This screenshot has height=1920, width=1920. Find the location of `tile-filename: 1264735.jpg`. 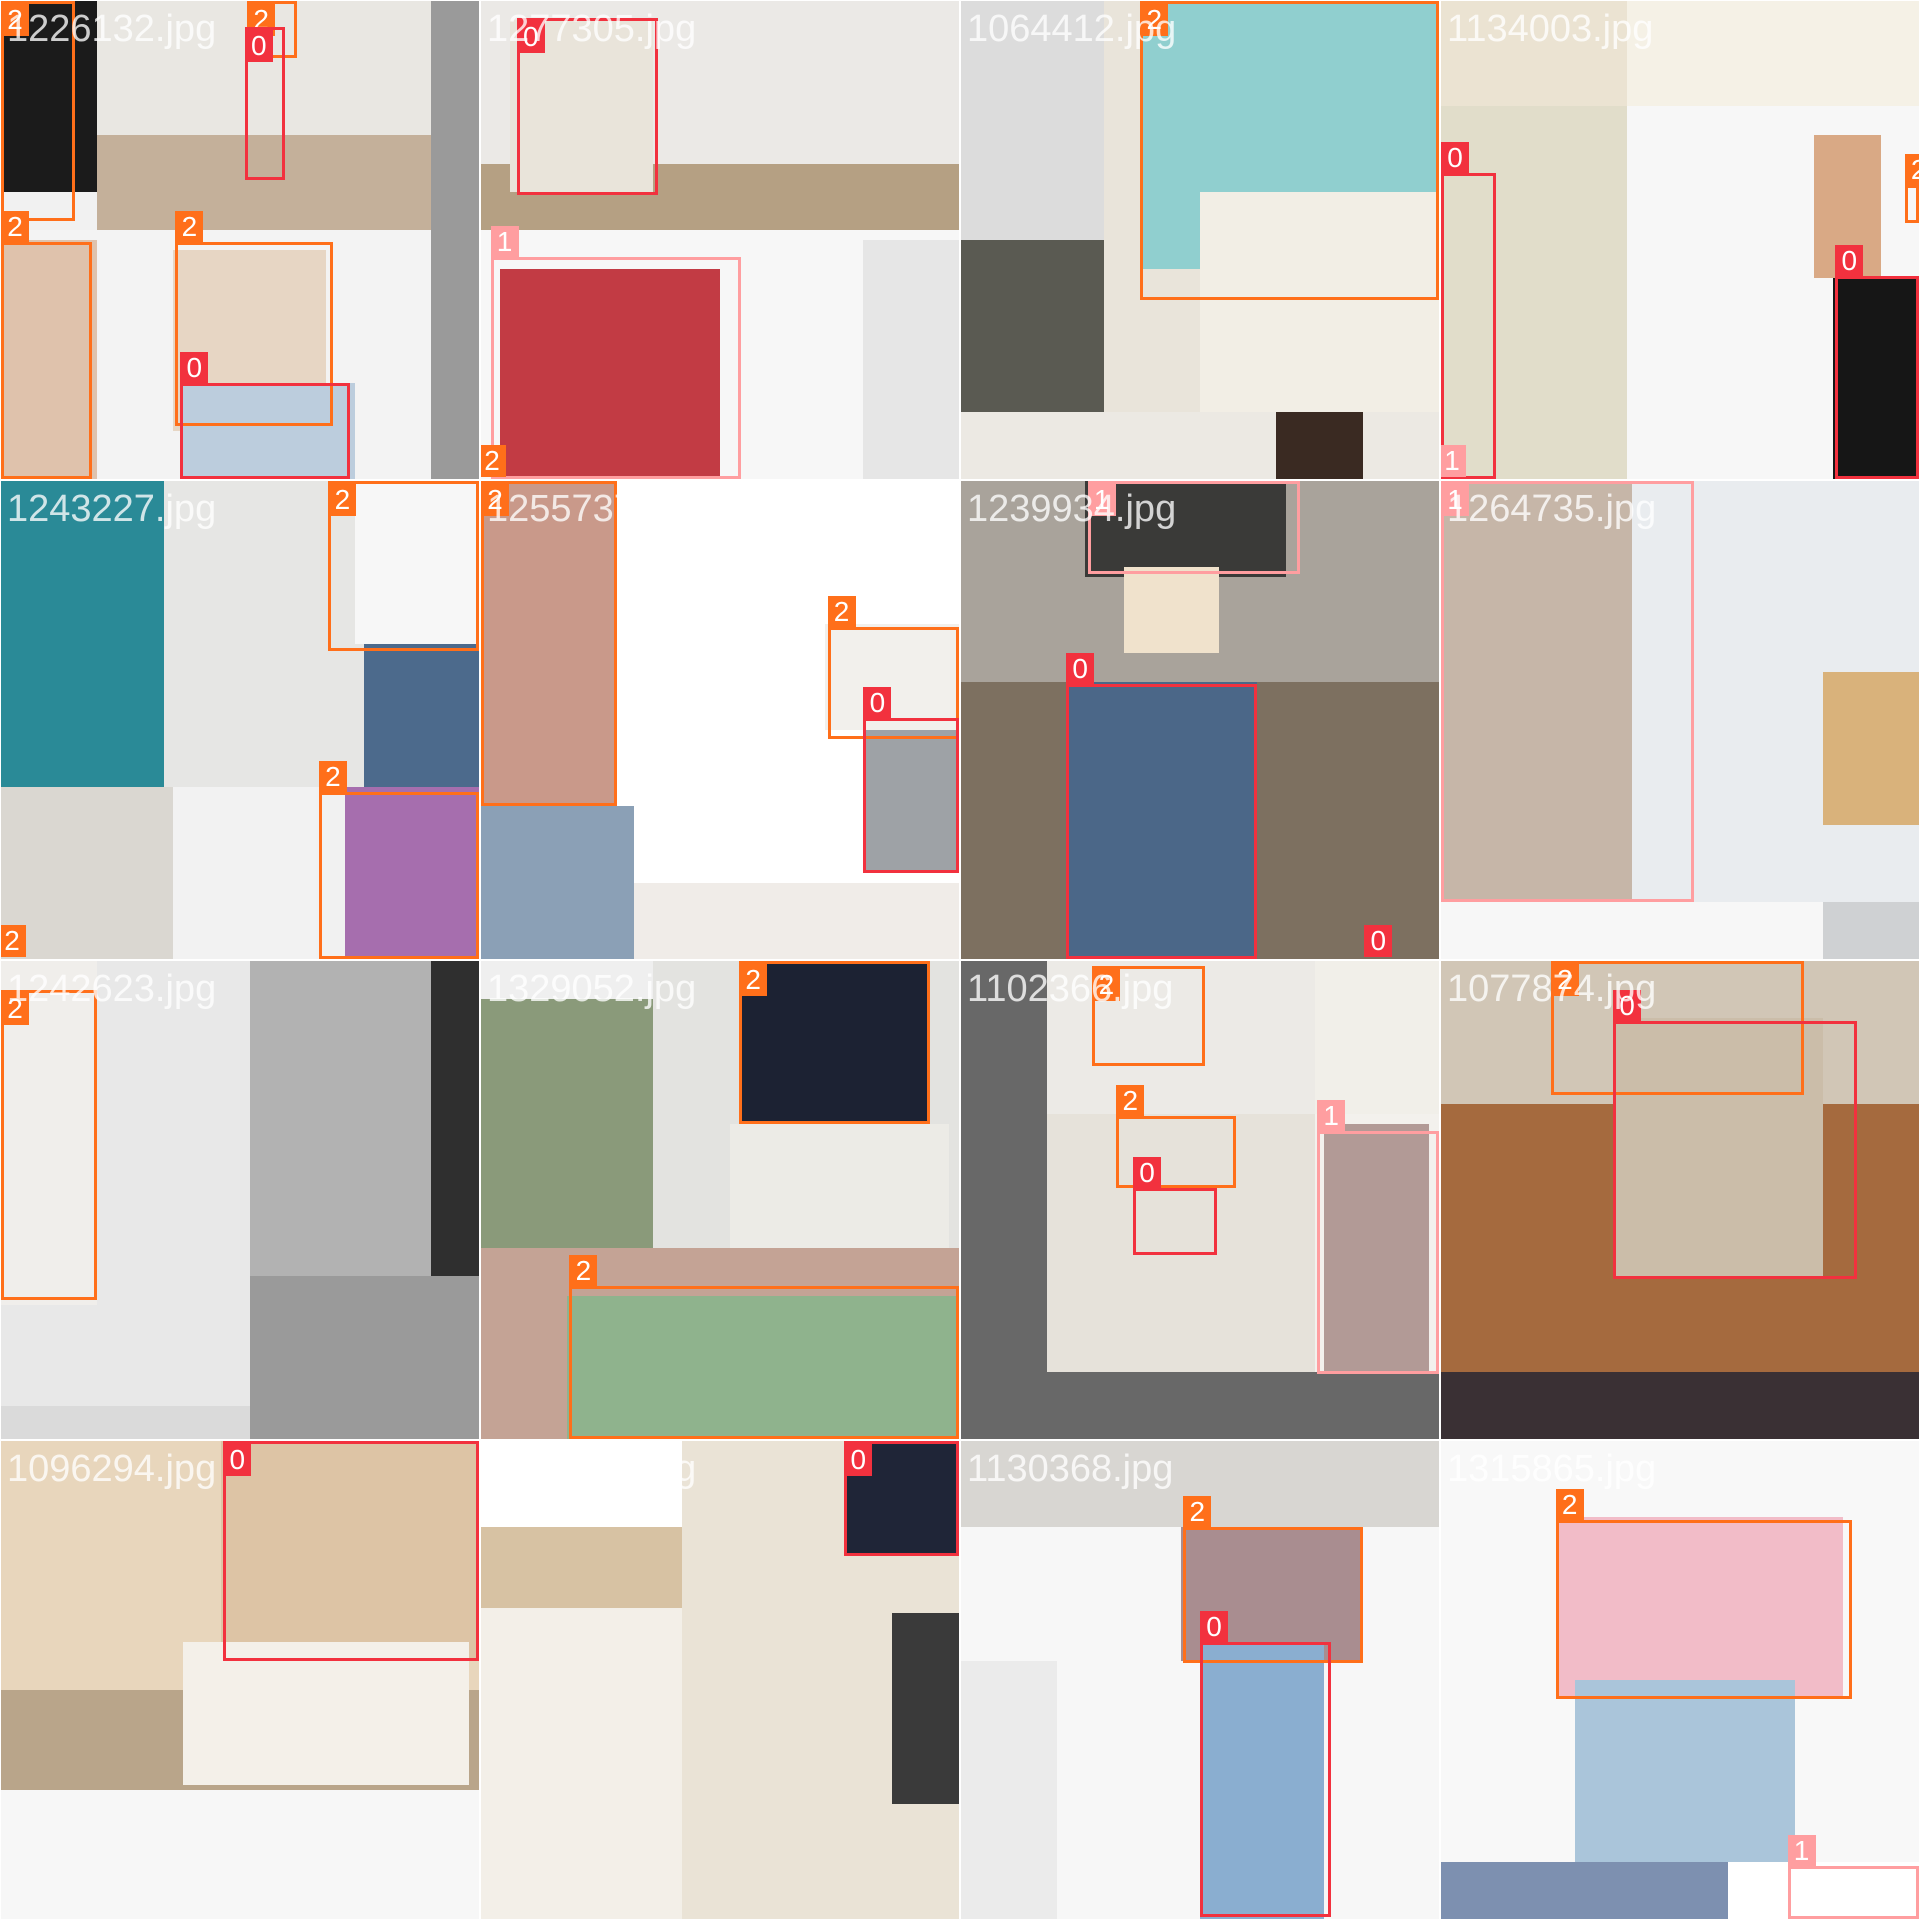

tile-filename: 1264735.jpg is located at coordinates (1552, 509).